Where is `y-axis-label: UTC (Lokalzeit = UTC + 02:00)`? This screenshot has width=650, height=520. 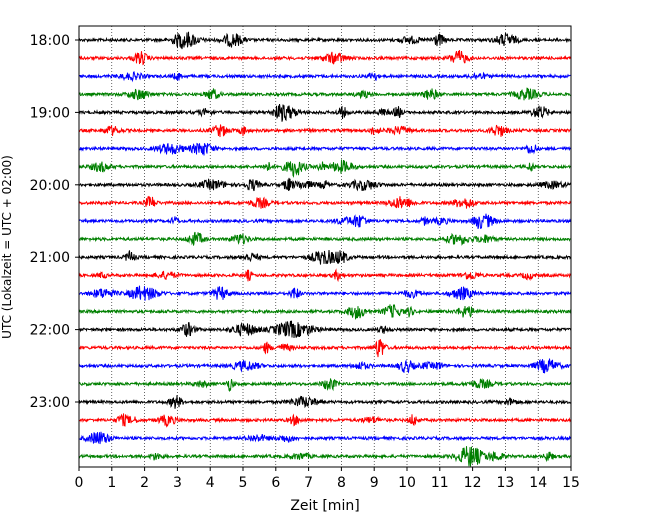 y-axis-label: UTC (Lokalzeit = UTC + 02:00) is located at coordinates (7, 247).